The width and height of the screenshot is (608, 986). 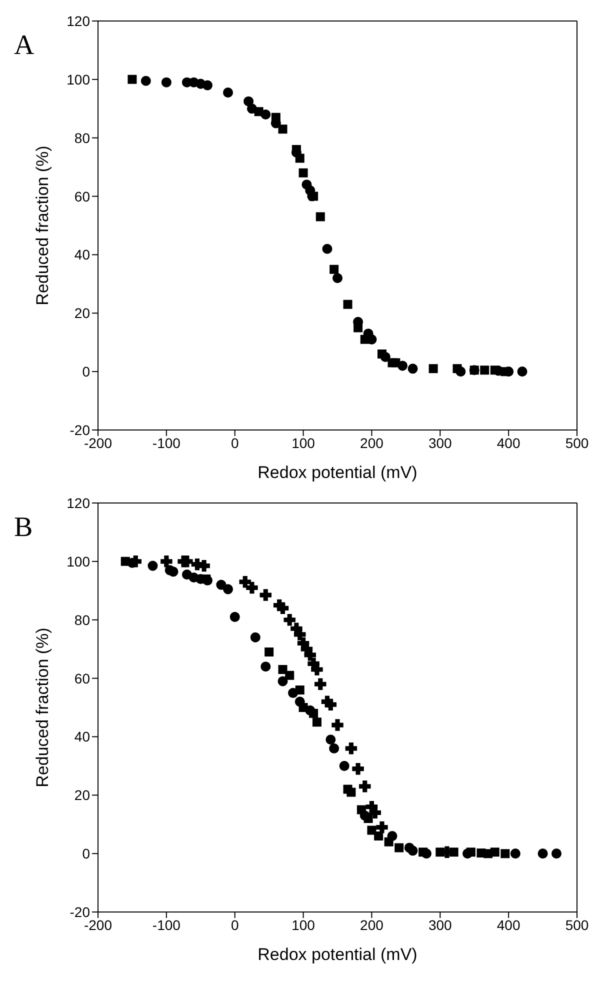 What do you see at coordinates (23, 528) in the screenshot?
I see `chart-title: B` at bounding box center [23, 528].